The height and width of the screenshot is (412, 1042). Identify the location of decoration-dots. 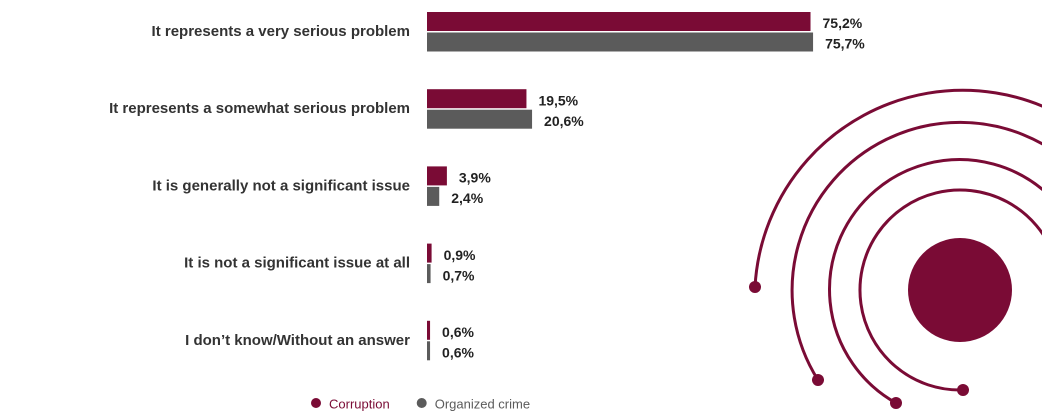
(880, 323).